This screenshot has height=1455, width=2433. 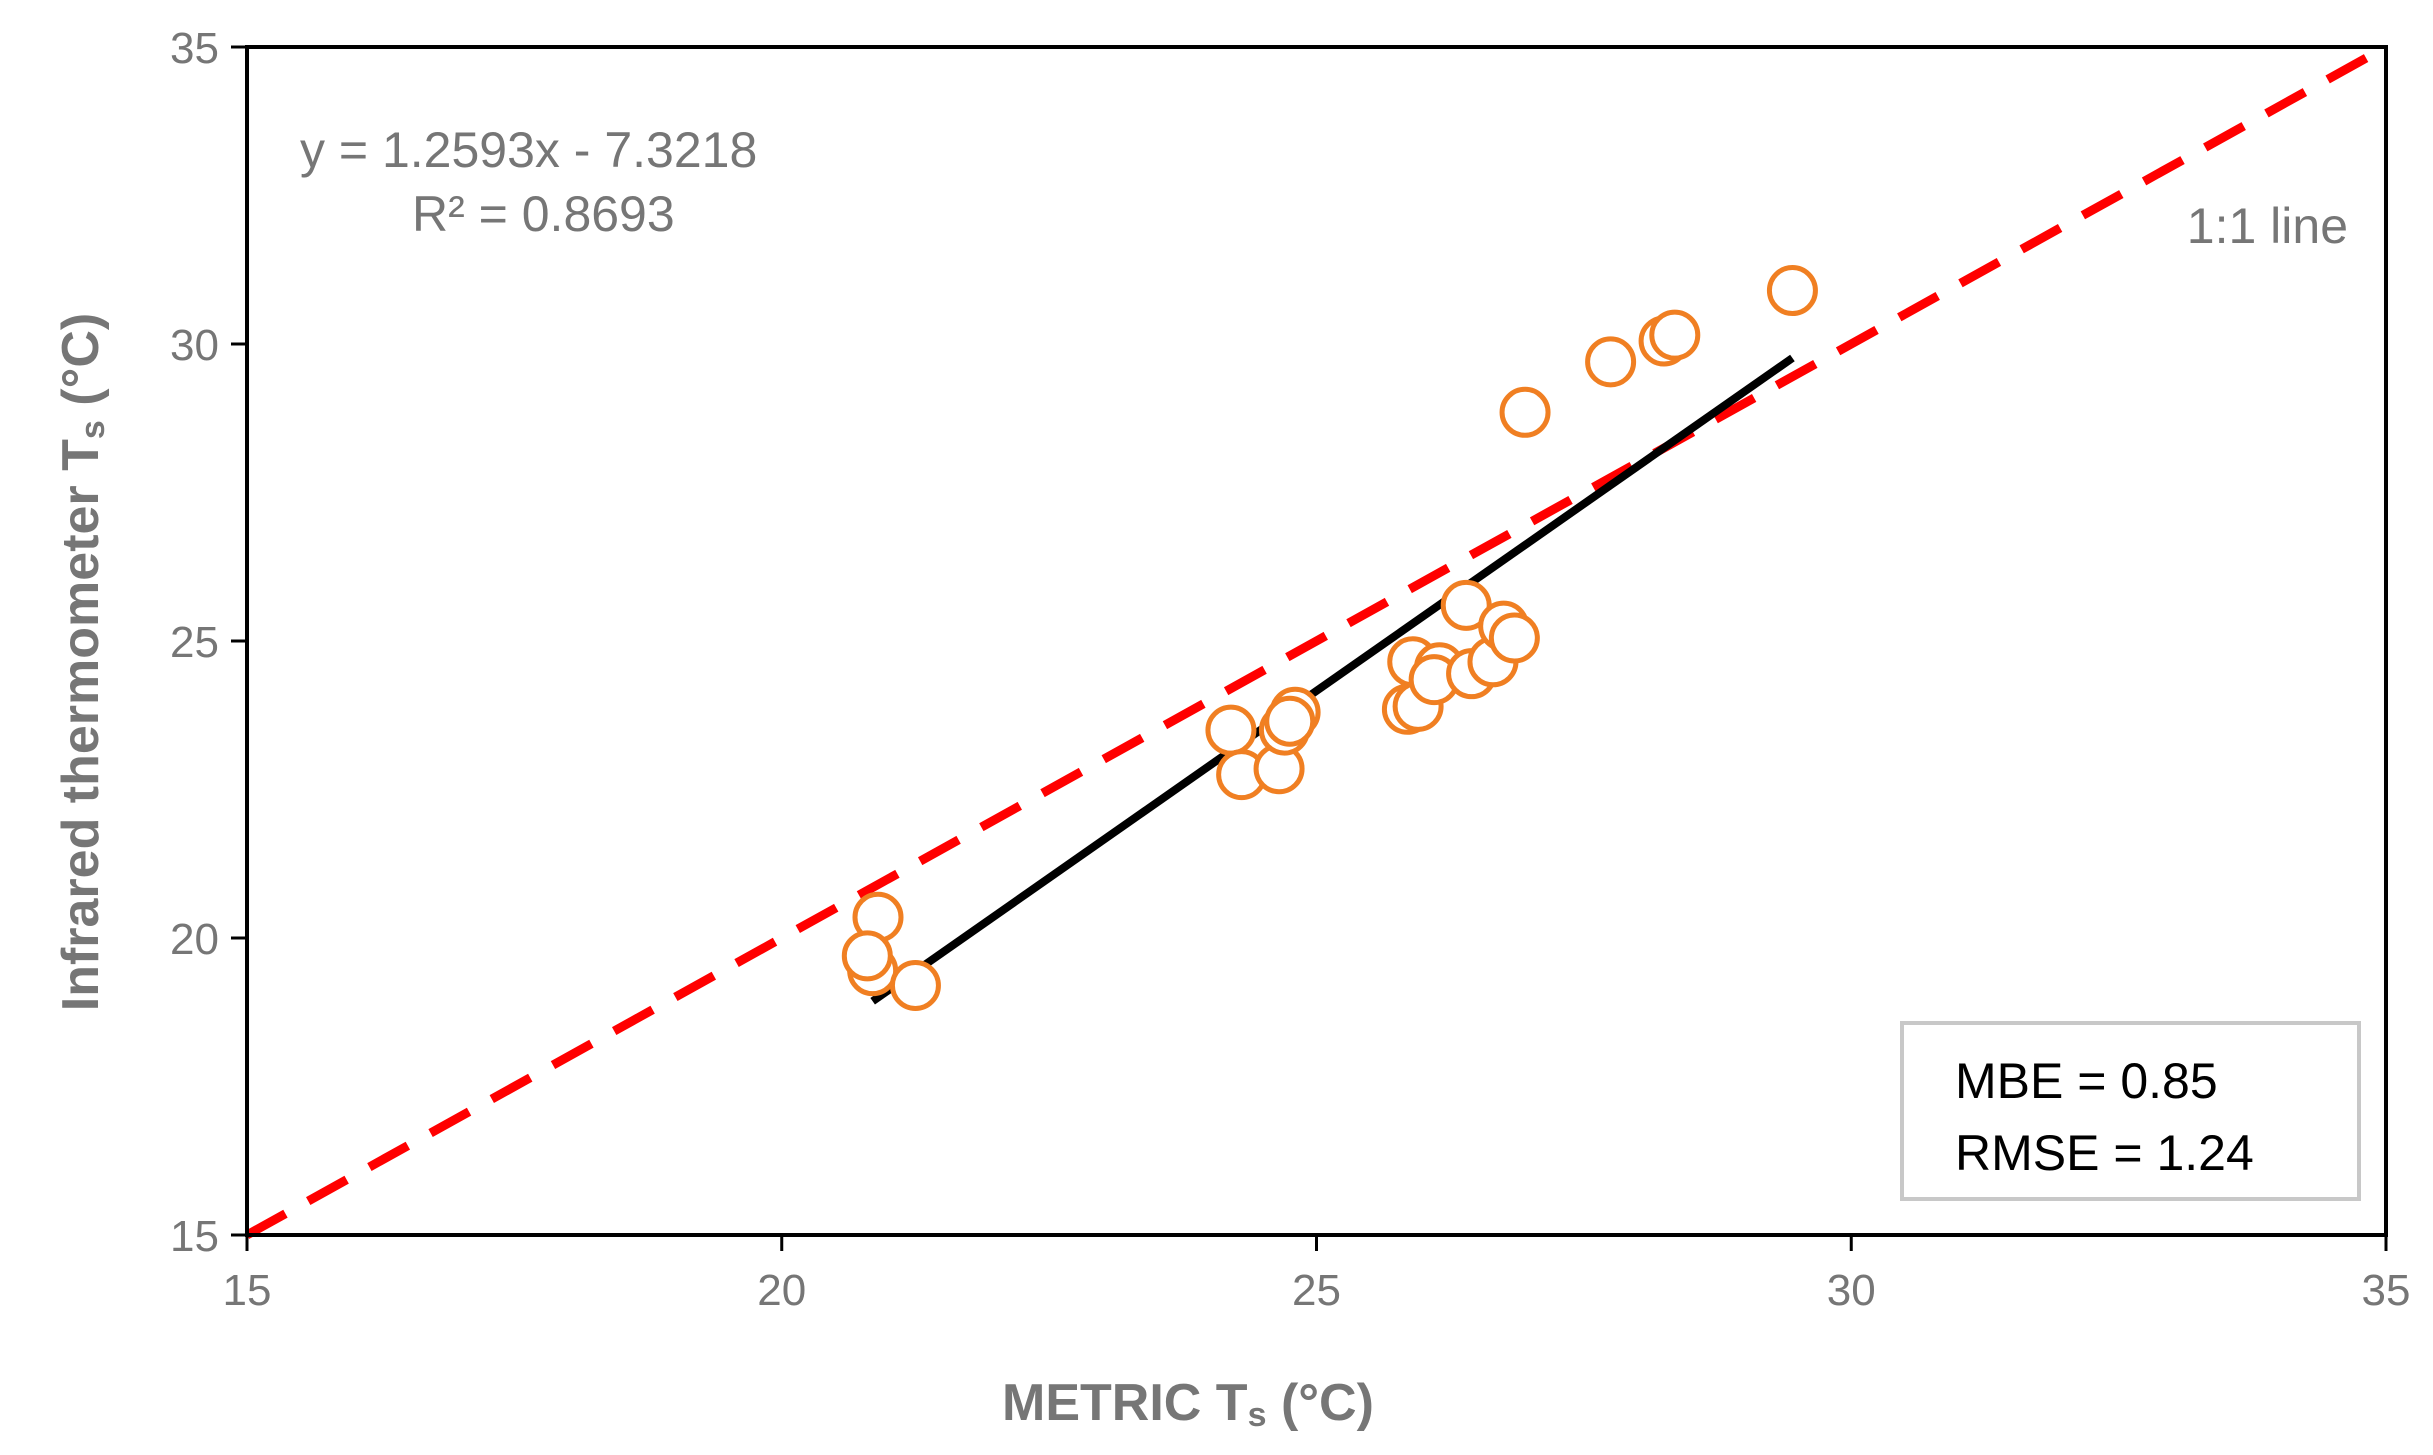 I want to click on y-tick-label: 20, so click(x=194, y=939).